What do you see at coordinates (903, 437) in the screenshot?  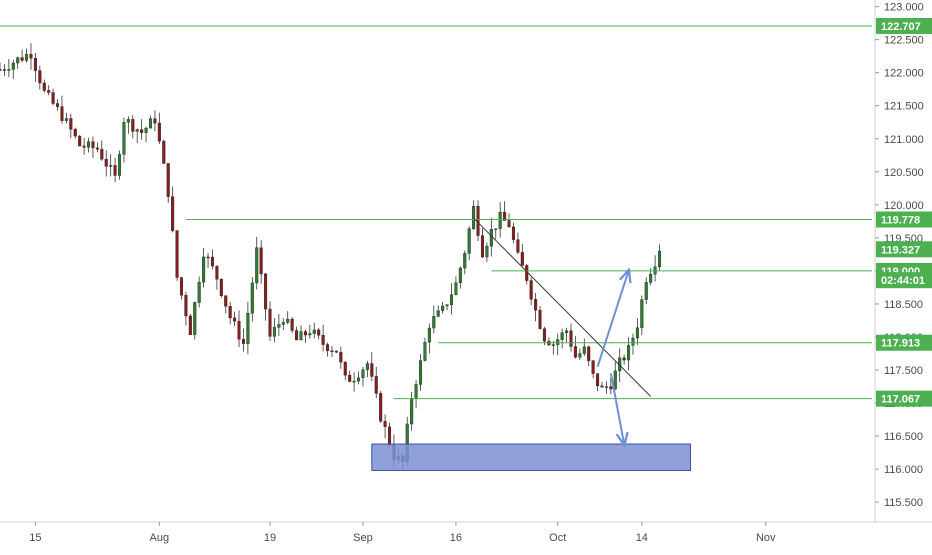 I see `price-tick-label: 116.500` at bounding box center [903, 437].